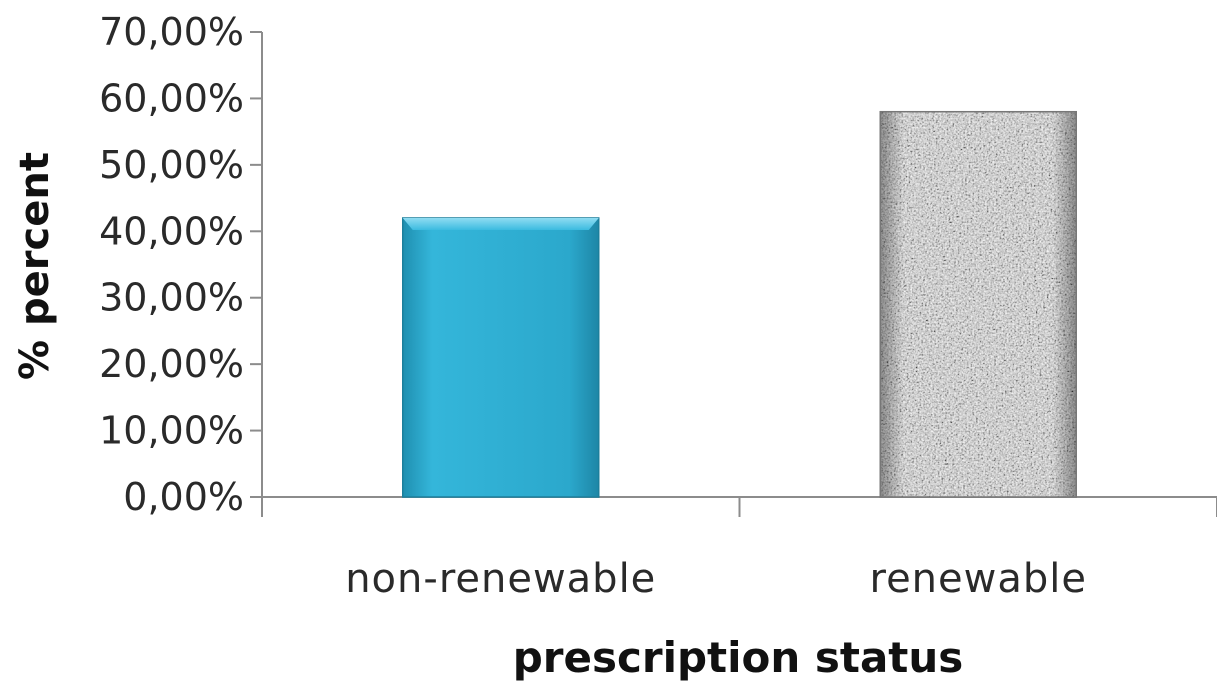 This screenshot has width=1217, height=692. I want to click on y-tick-label: 0,00%, so click(183, 497).